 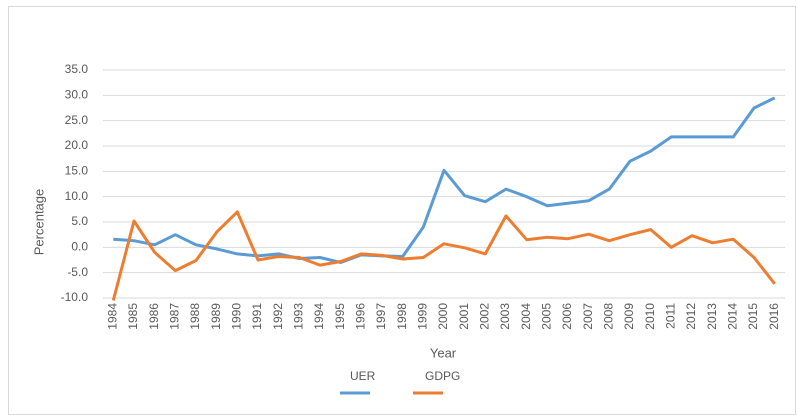 What do you see at coordinates (547, 316) in the screenshot?
I see `x-tick-label: 2005` at bounding box center [547, 316].